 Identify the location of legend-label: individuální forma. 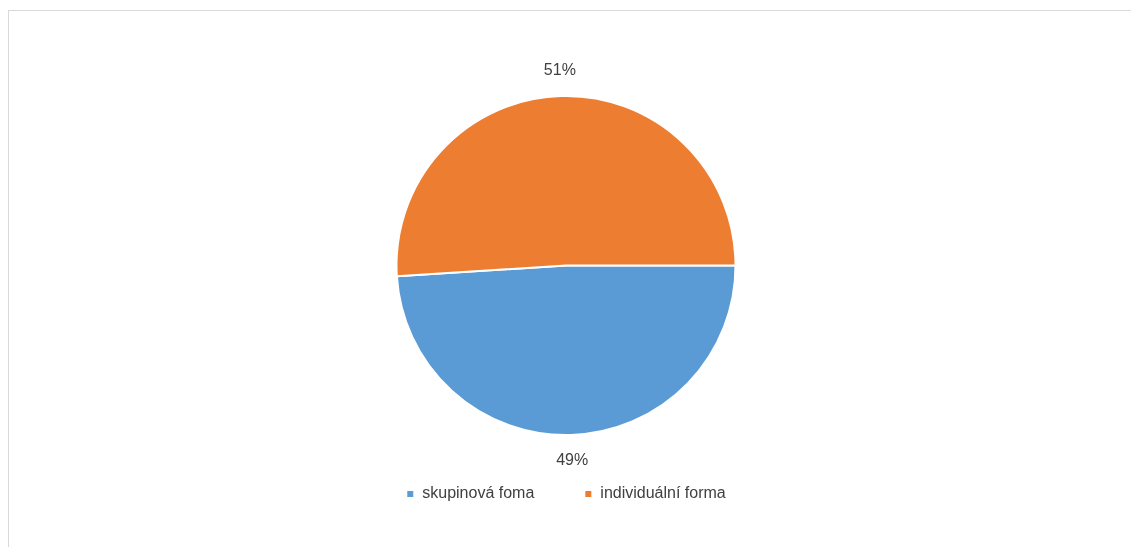
(663, 493).